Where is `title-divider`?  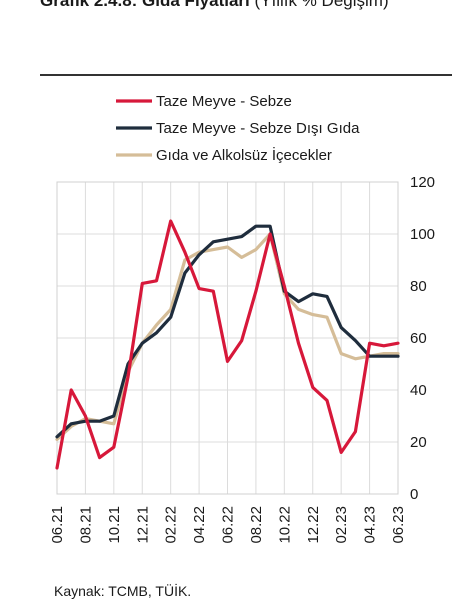
title-divider is located at coordinates (246, 75).